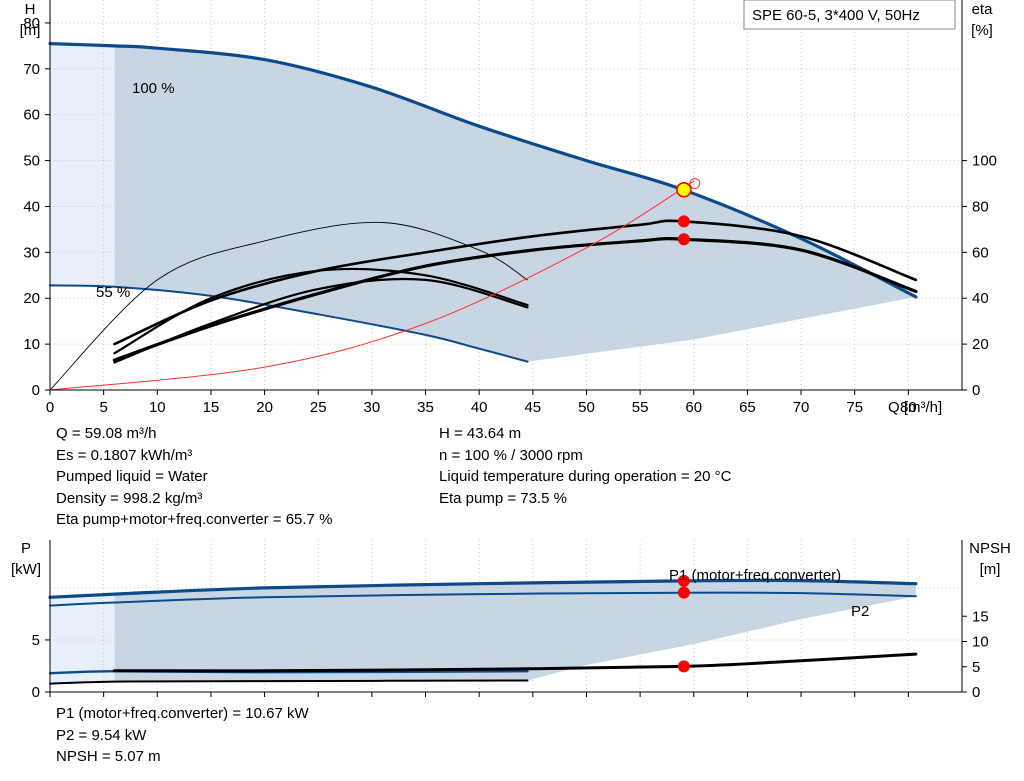  Describe the element at coordinates (684, 189) in the screenshot. I see `head-duty-point` at that location.